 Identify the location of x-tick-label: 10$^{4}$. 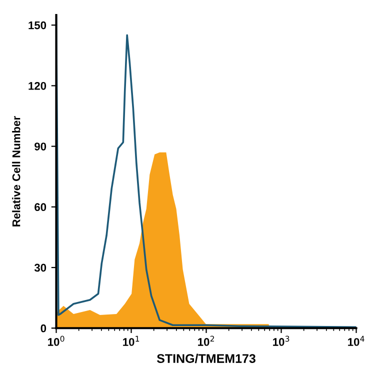
(356, 341).